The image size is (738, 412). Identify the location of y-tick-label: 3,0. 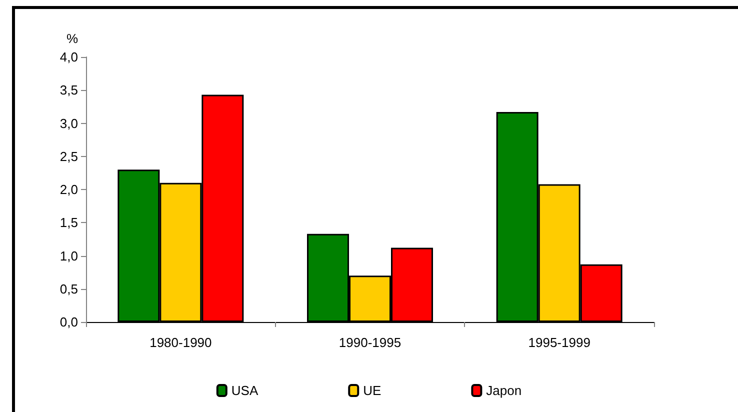
(69, 123).